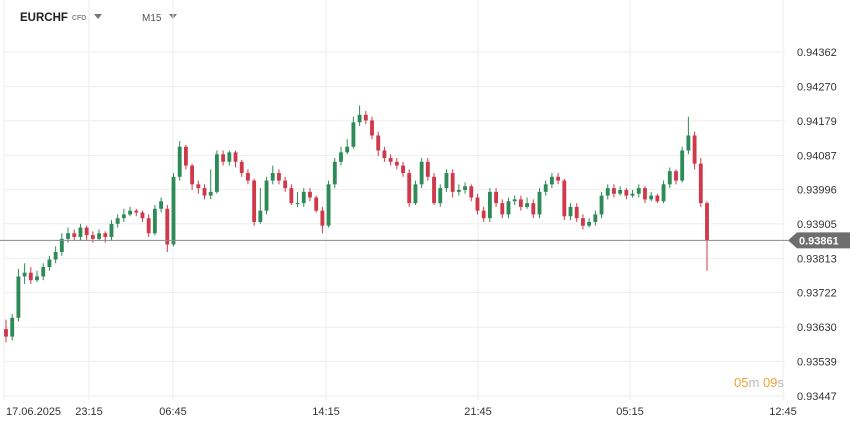  Describe the element at coordinates (780, 382) in the screenshot. I see `countdown-seconds-unit: s` at that location.